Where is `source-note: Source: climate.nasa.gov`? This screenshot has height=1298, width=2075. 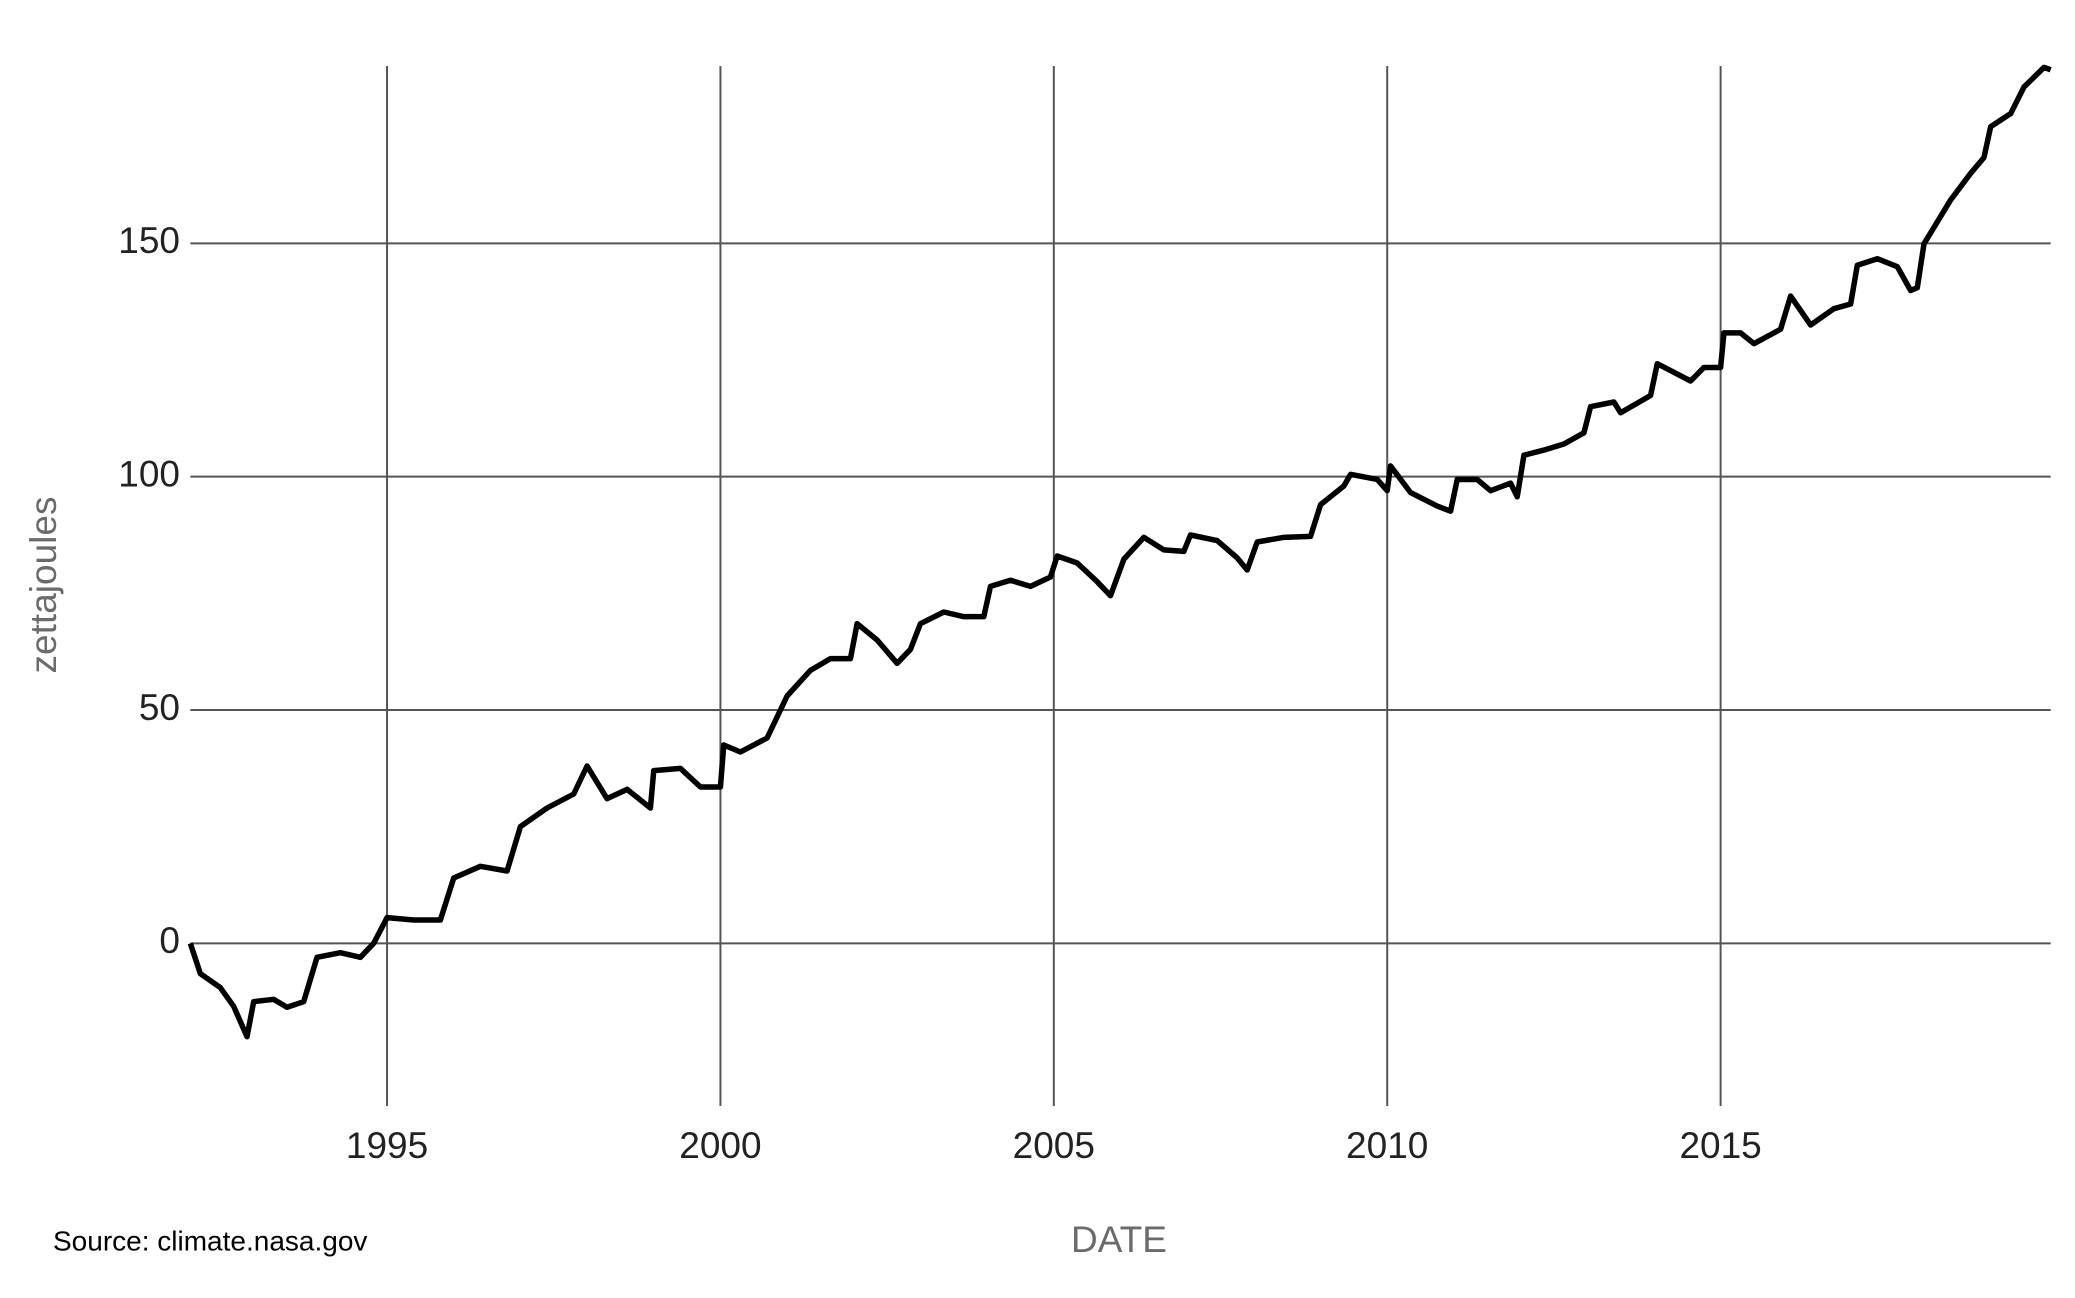 source-note: Source: climate.nasa.gov is located at coordinates (210, 1240).